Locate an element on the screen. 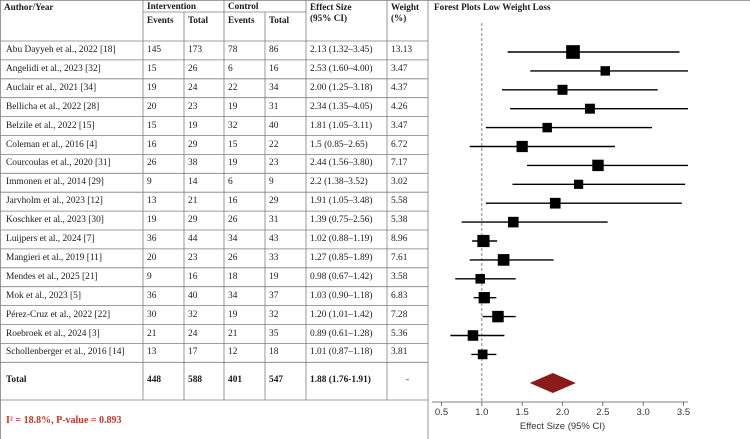  header-effect-size: Effect Size is located at coordinates (331, 7).